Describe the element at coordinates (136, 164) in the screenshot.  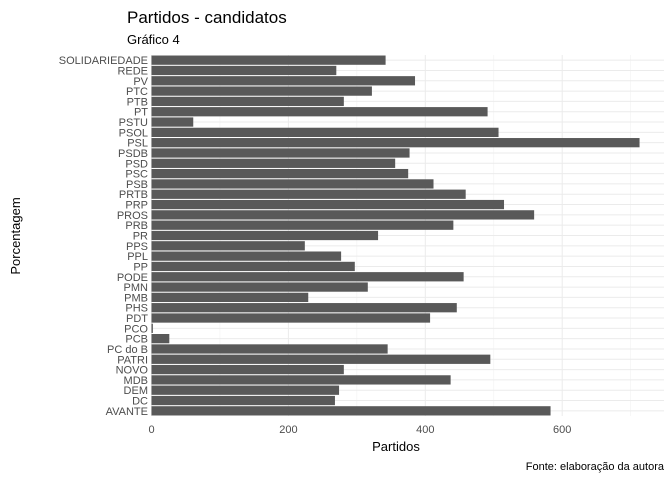
I see `category-label: PSD` at that location.